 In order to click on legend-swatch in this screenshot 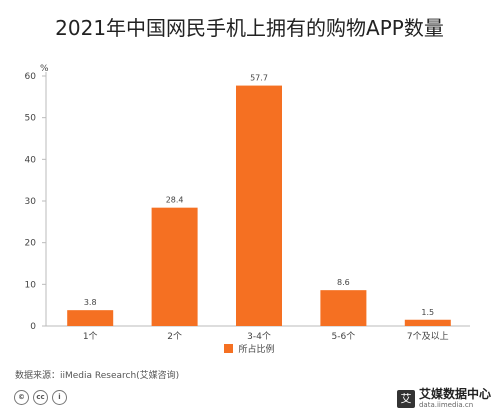, I will do `click(229, 348)`.